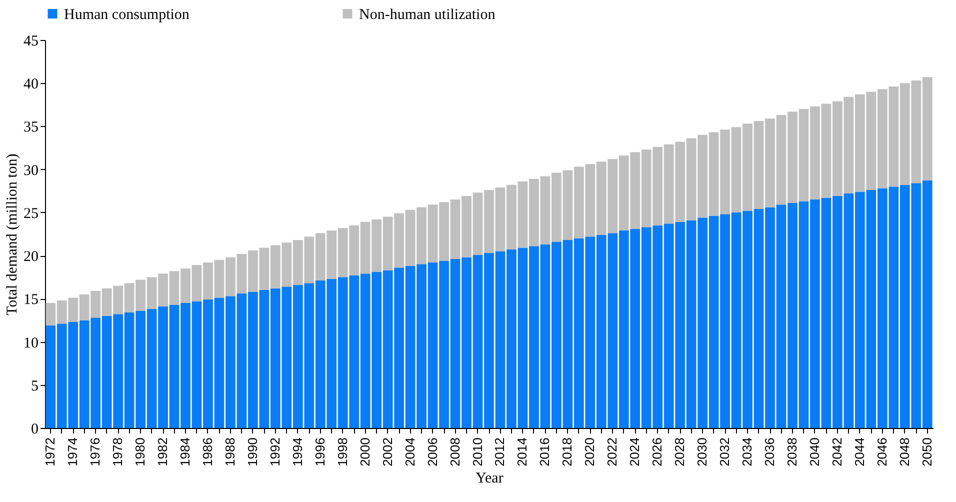 Image resolution: width=956 pixels, height=502 pixels. I want to click on x-tick-label: 2044, so click(859, 452).